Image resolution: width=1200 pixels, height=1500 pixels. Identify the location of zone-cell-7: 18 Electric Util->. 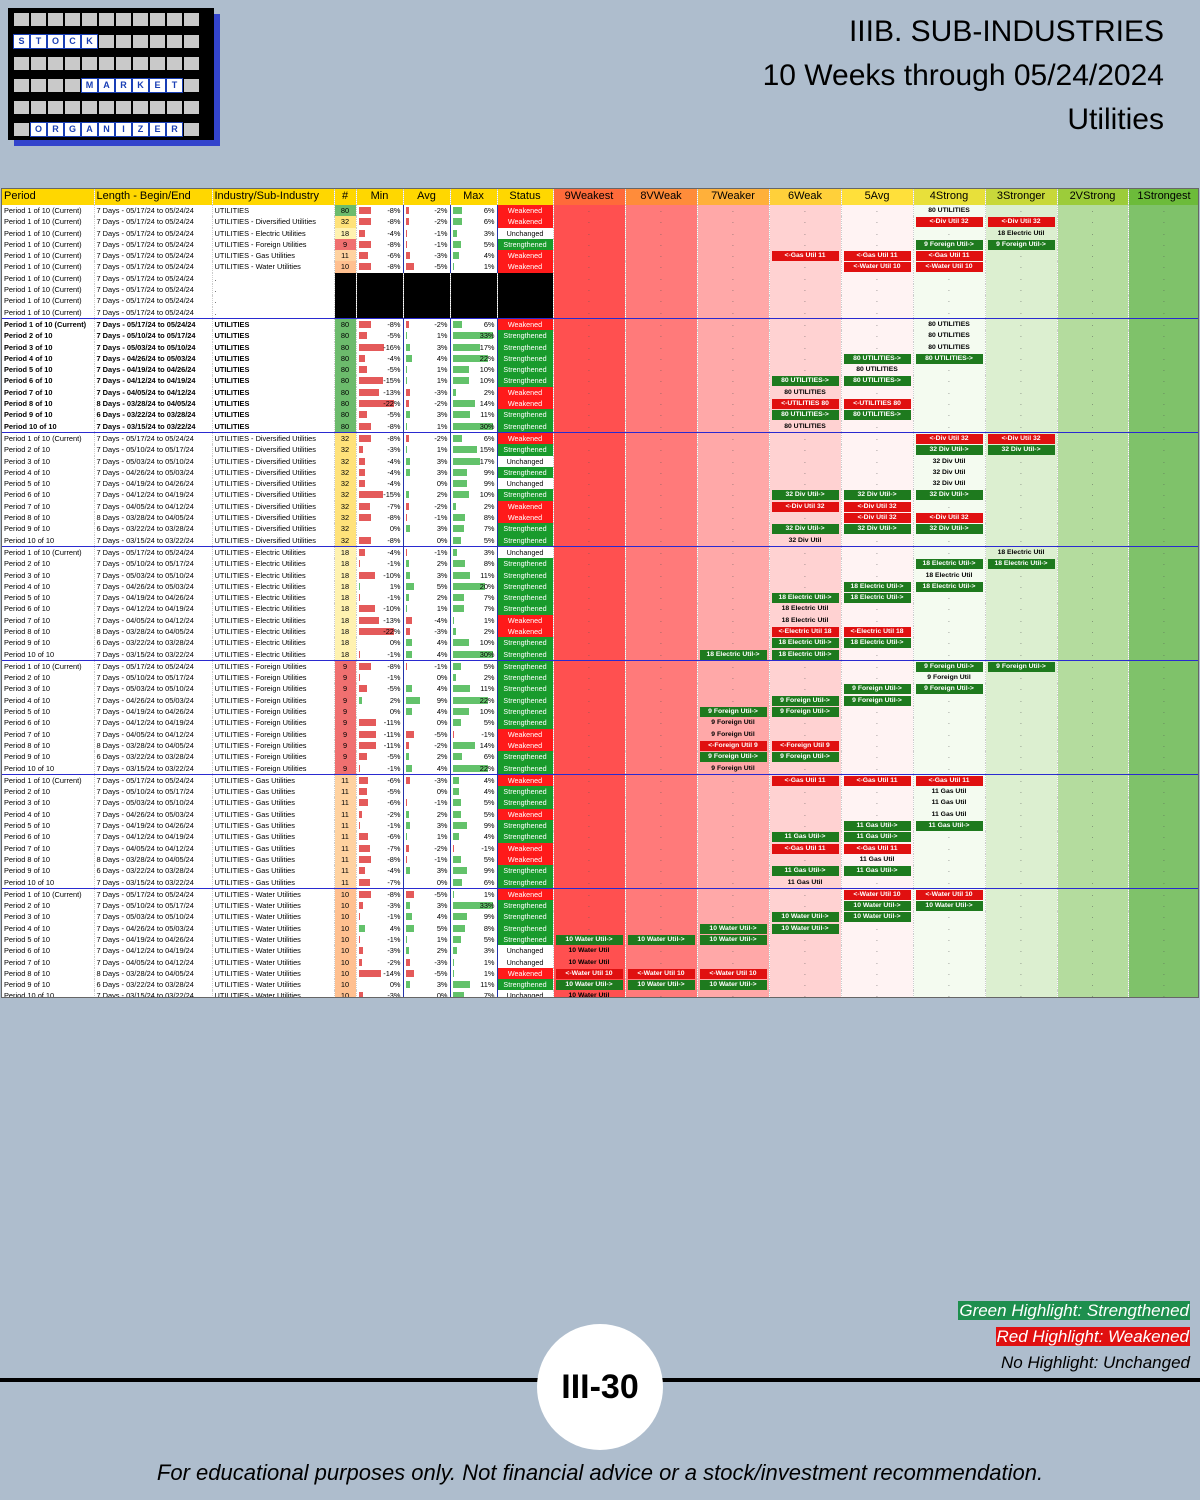
(733, 654).